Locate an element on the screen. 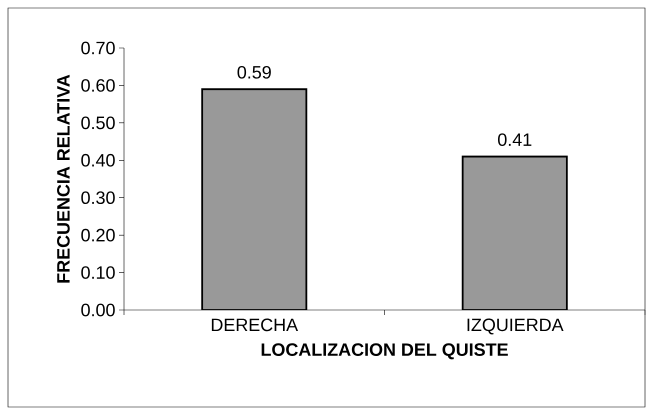 This screenshot has width=653, height=415. y-tick-label: 0.40 is located at coordinates (98, 160).